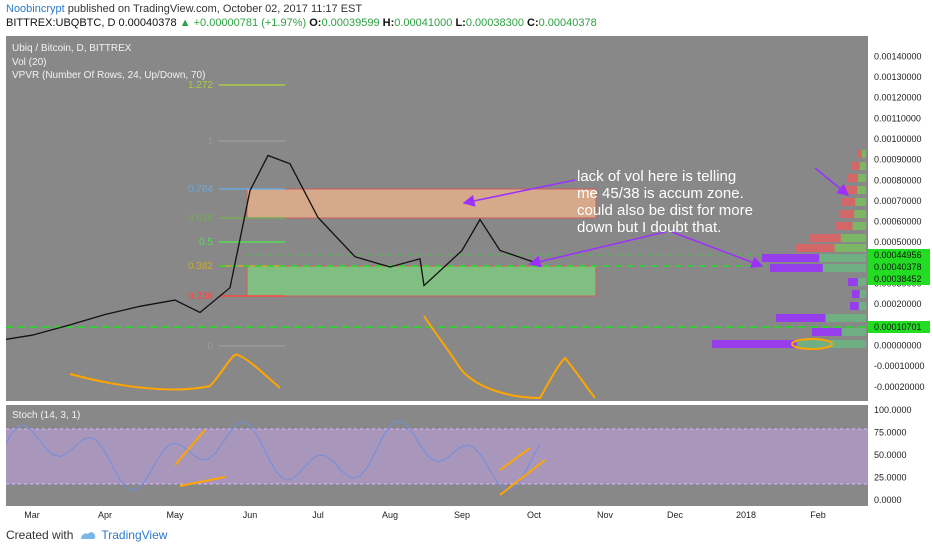 The height and width of the screenshot is (550, 932). Describe the element at coordinates (898, 346) in the screenshot. I see `price-tick-label: 0.00000000` at that location.